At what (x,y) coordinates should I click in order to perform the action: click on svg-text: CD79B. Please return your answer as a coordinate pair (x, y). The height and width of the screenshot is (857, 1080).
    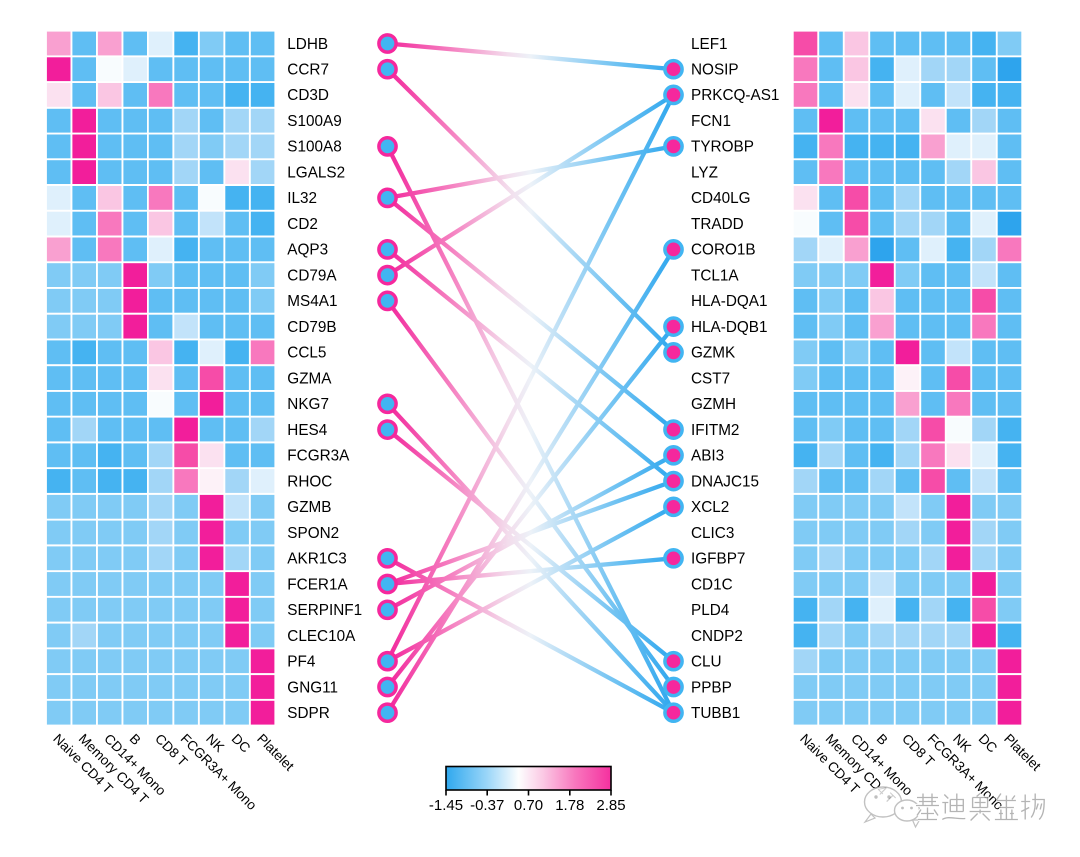
    Looking at the image, I should click on (311, 327).